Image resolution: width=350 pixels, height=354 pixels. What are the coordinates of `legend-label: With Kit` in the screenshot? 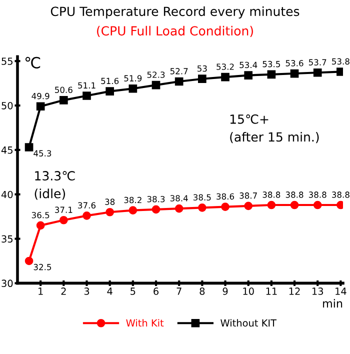 It's located at (145, 323).